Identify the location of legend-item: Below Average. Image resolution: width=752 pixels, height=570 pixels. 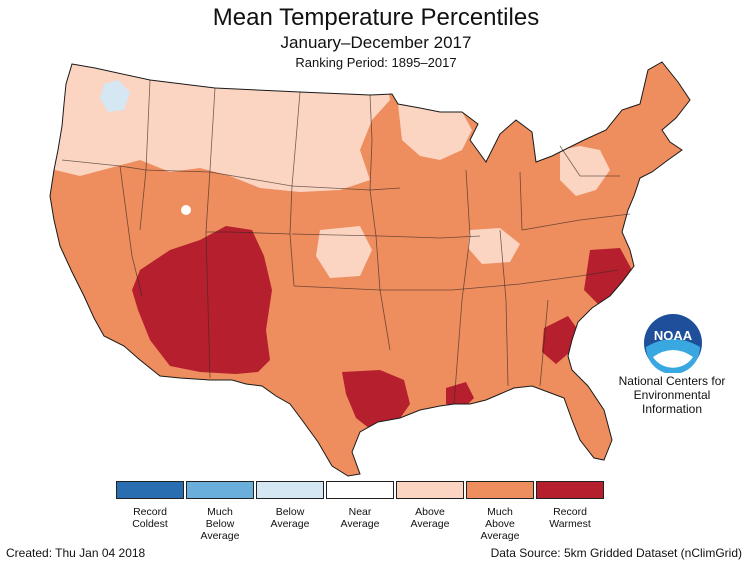
(290, 505).